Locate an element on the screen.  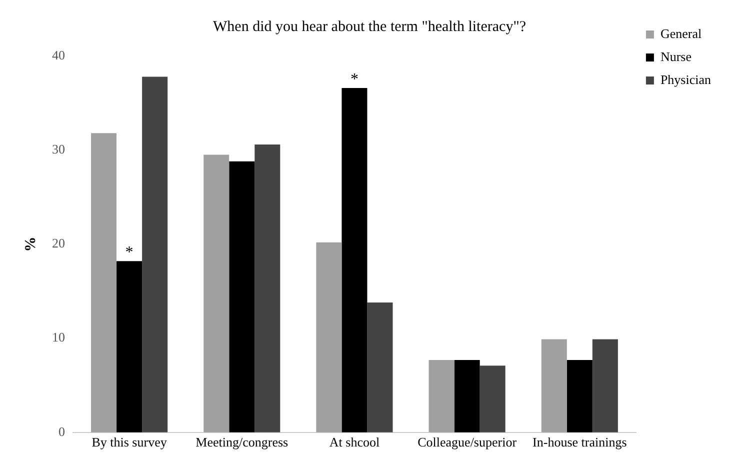
legend-label: Nurse is located at coordinates (676, 56).